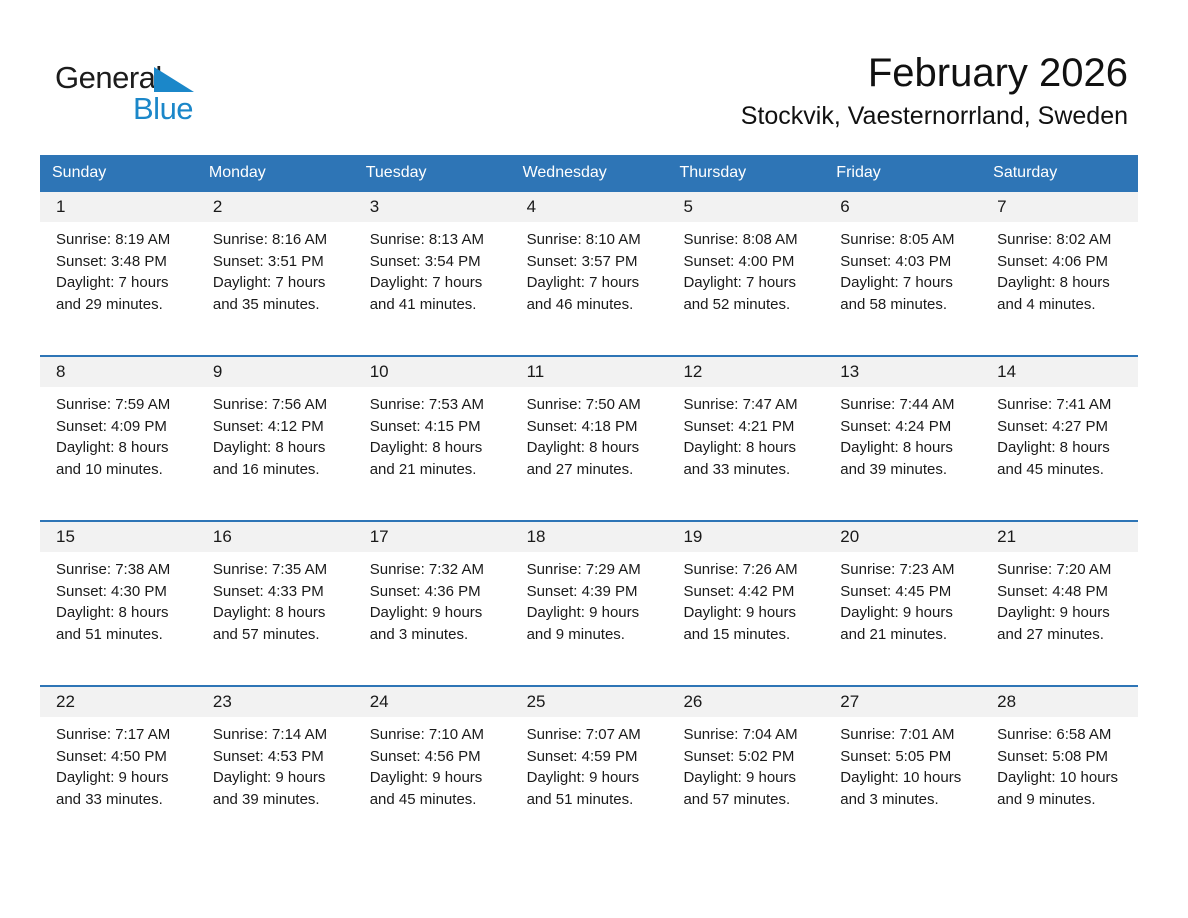 This screenshot has width=1188, height=918. What do you see at coordinates (897, 239) in the screenshot?
I see `sunrise-text: Sunrise: 8:05 AM` at bounding box center [897, 239].